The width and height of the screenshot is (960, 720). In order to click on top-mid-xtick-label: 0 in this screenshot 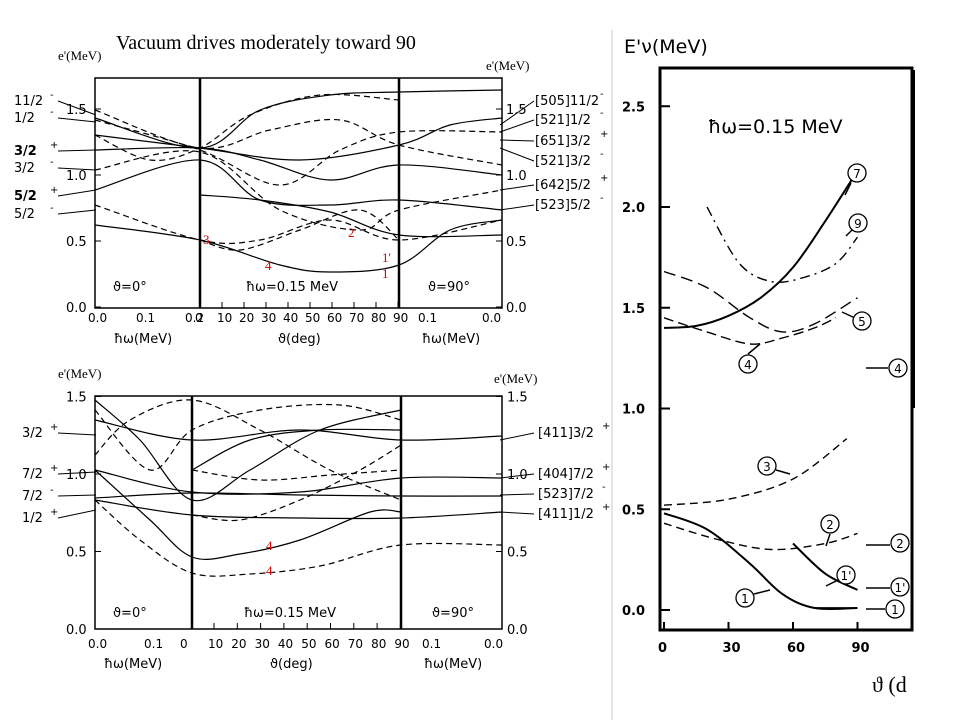, I will do `click(199, 318)`.